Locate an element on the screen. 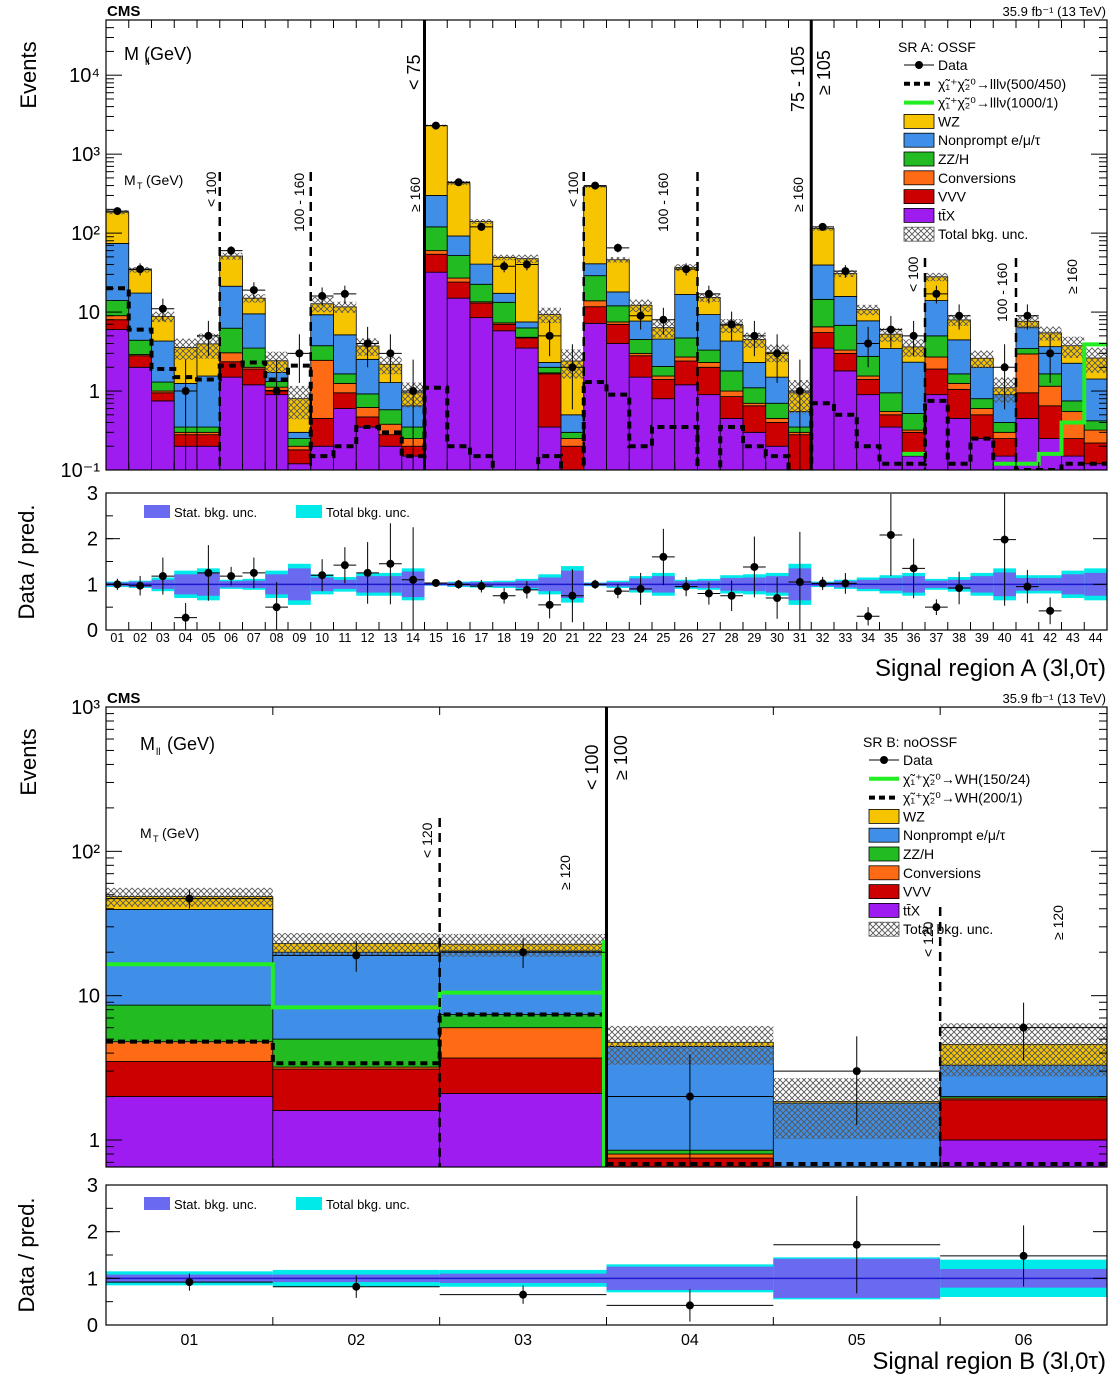 Image resolution: width=1114 pixels, height=1381 pixels. x-category-label: 06 is located at coordinates (1024, 1340).